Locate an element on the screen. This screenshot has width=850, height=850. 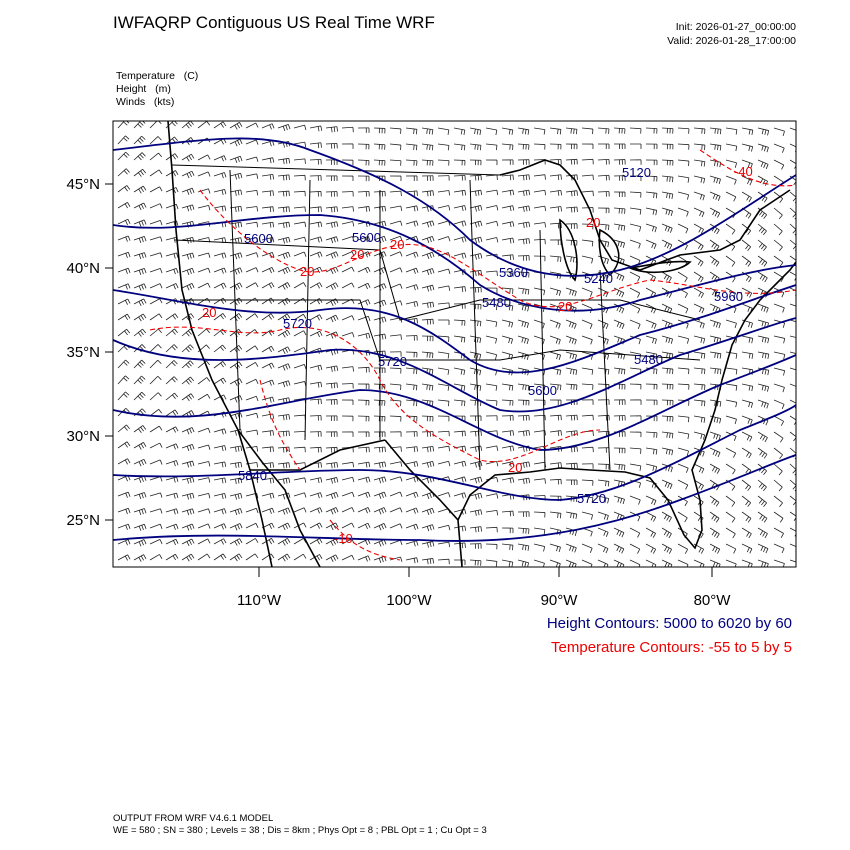
valid-time: Valid: 2026-01-28_17:00:00 is located at coordinates (731, 41).